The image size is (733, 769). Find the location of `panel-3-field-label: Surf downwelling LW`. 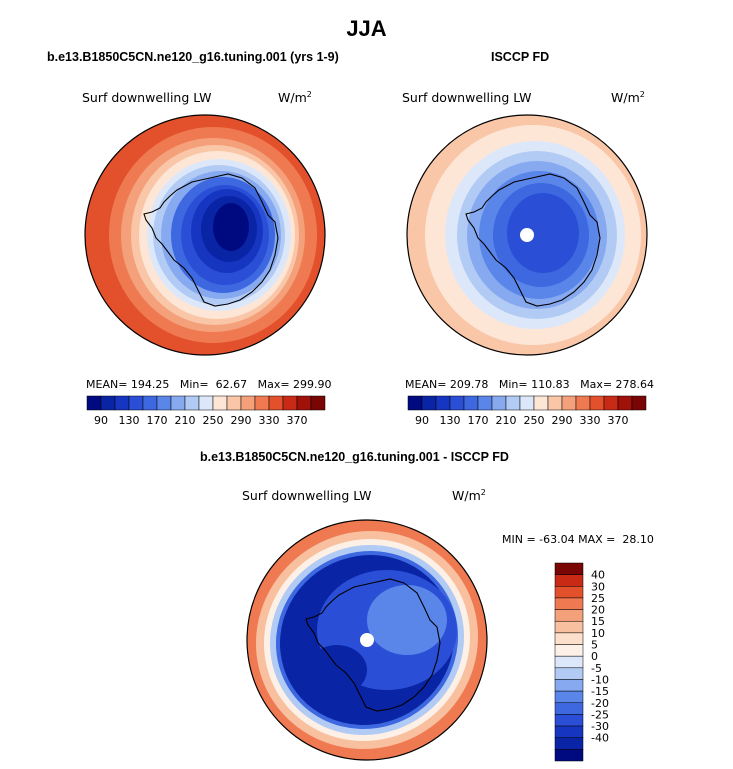

panel-3-field-label: Surf downwelling LW is located at coordinates (307, 495).